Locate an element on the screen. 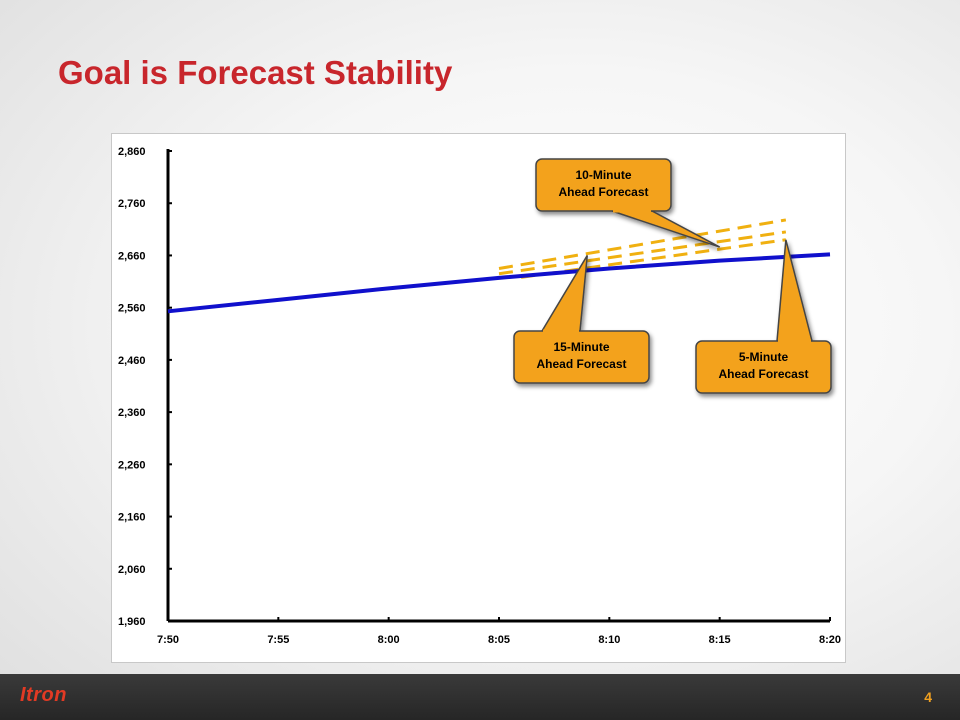 The height and width of the screenshot is (720, 960). y-tick-label: 2,860 is located at coordinates (132, 152).